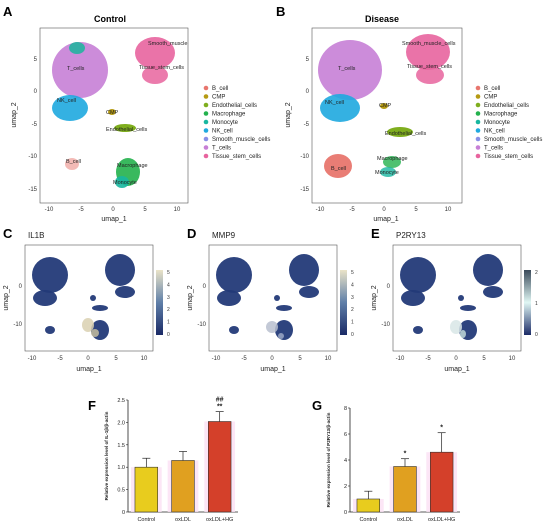  What do you see at coordinates (155, 75) in the screenshot?
I see `cluster-smooth-muscle` at bounding box center [155, 75].